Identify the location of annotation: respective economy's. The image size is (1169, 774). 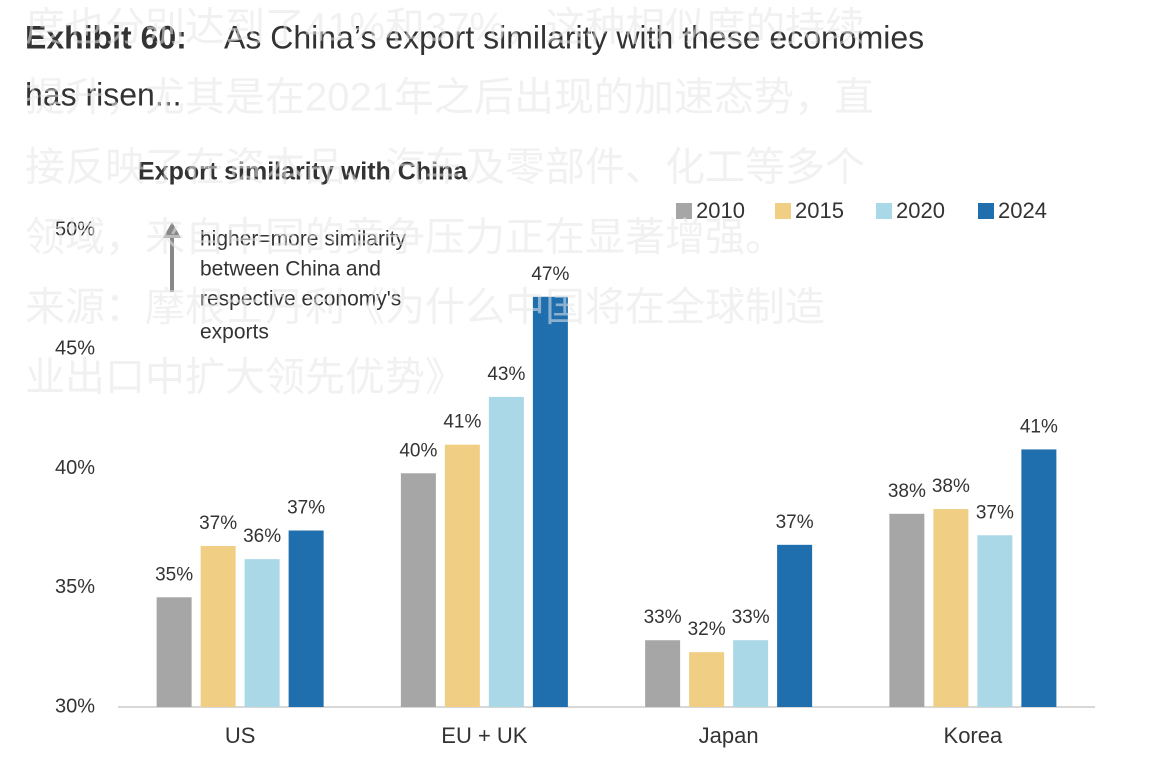
(300, 299).